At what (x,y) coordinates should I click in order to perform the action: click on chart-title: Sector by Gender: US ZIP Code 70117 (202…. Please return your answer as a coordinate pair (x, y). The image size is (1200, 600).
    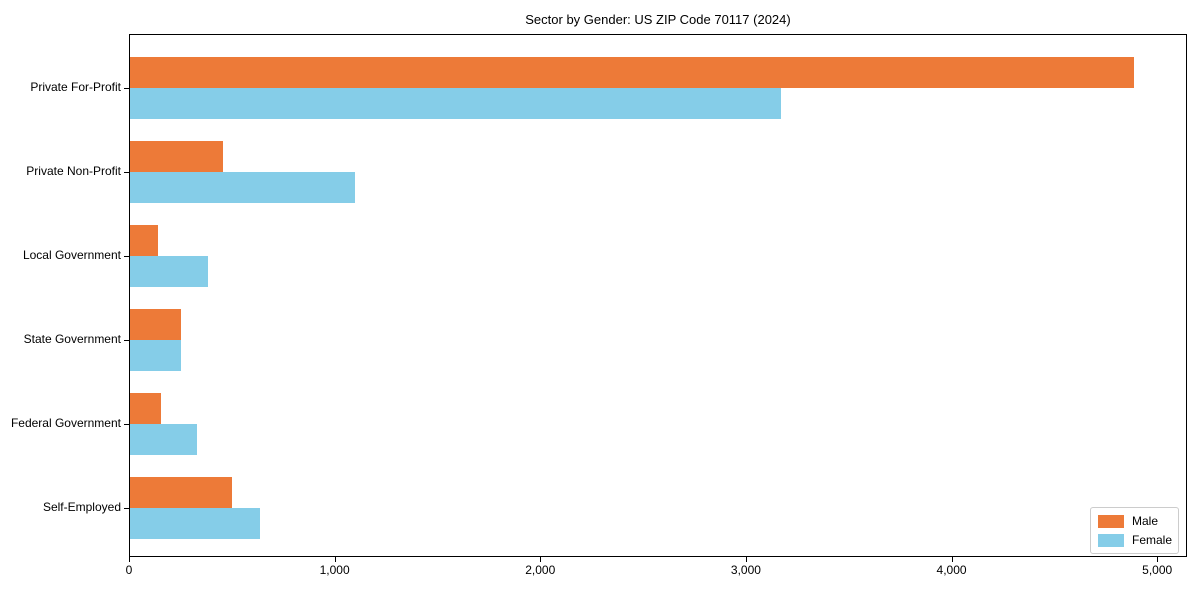
    Looking at the image, I should click on (658, 19).